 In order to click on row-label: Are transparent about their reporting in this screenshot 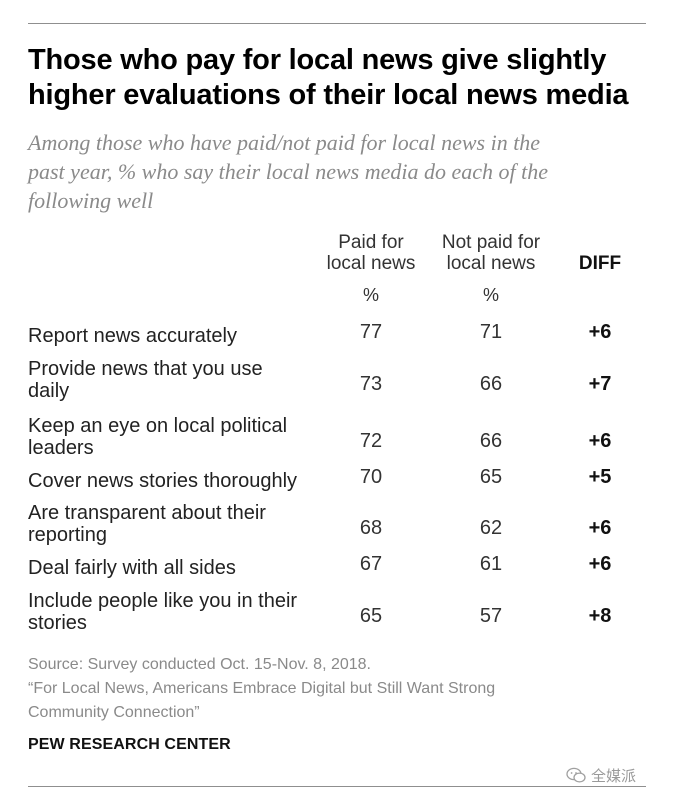, I will do `click(178, 524)`.